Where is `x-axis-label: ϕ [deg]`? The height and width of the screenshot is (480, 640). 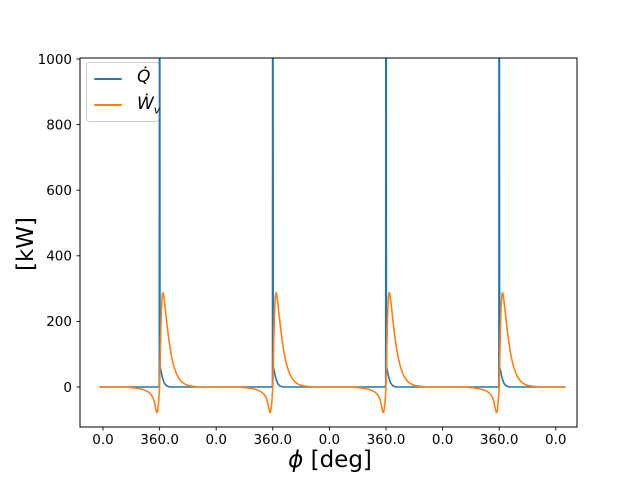 x-axis-label: ϕ [deg] is located at coordinates (330, 460).